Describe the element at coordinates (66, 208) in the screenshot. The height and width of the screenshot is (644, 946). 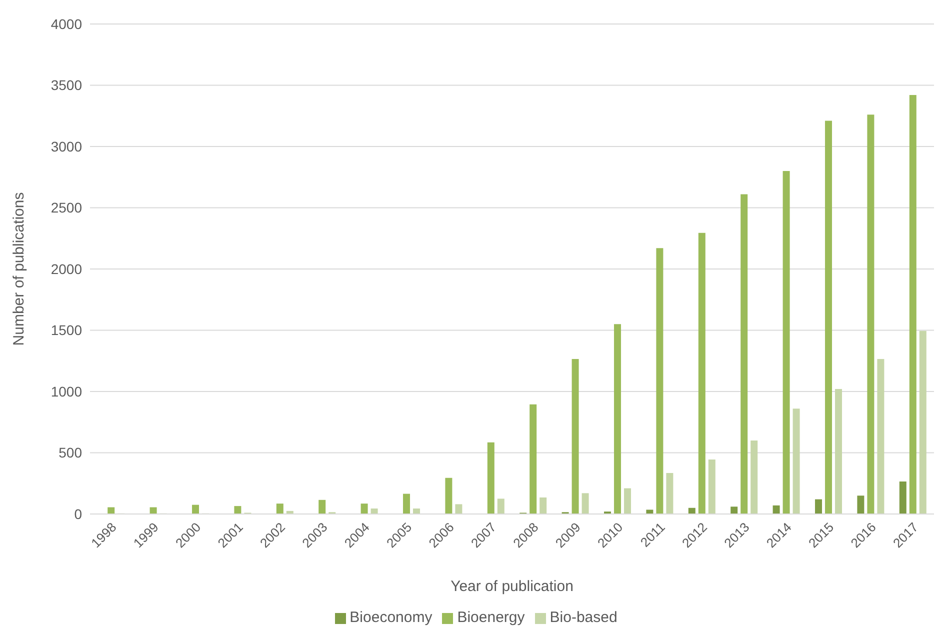
I see `y-tick-label: 2500` at that location.